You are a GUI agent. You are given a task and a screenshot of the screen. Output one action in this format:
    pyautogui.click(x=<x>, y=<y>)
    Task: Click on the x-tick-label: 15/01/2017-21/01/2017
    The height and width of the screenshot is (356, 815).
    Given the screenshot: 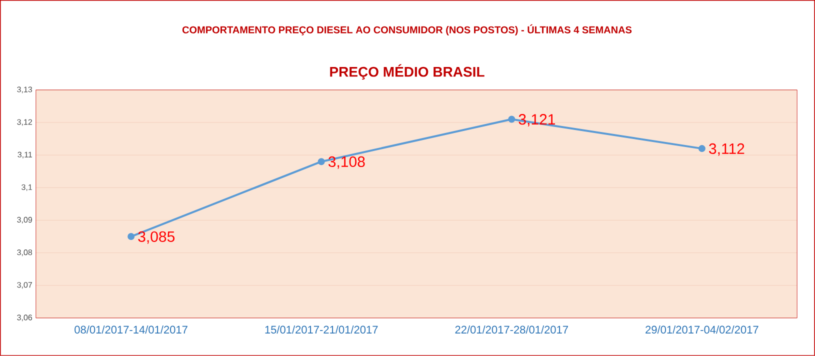 What is the action you would take?
    pyautogui.click(x=321, y=330)
    